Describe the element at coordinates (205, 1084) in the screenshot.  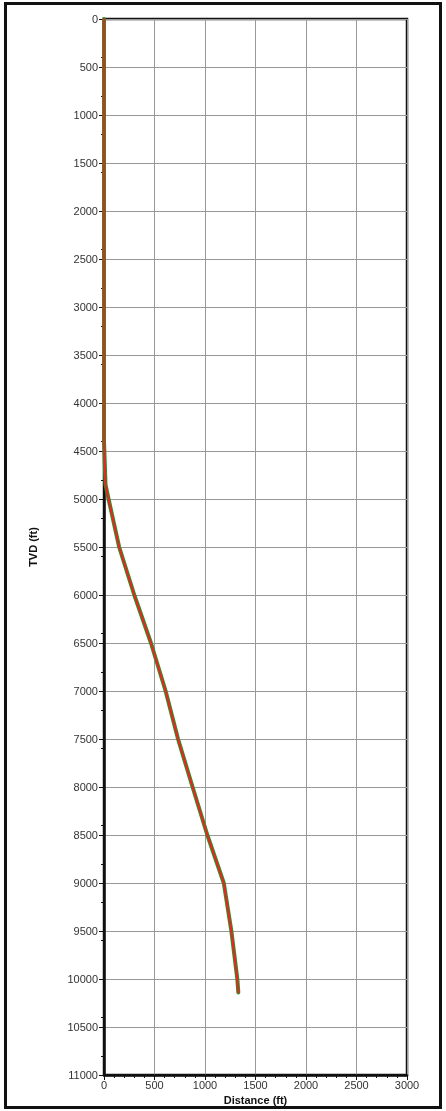
I see `x-tick-label: 1000` at that location.